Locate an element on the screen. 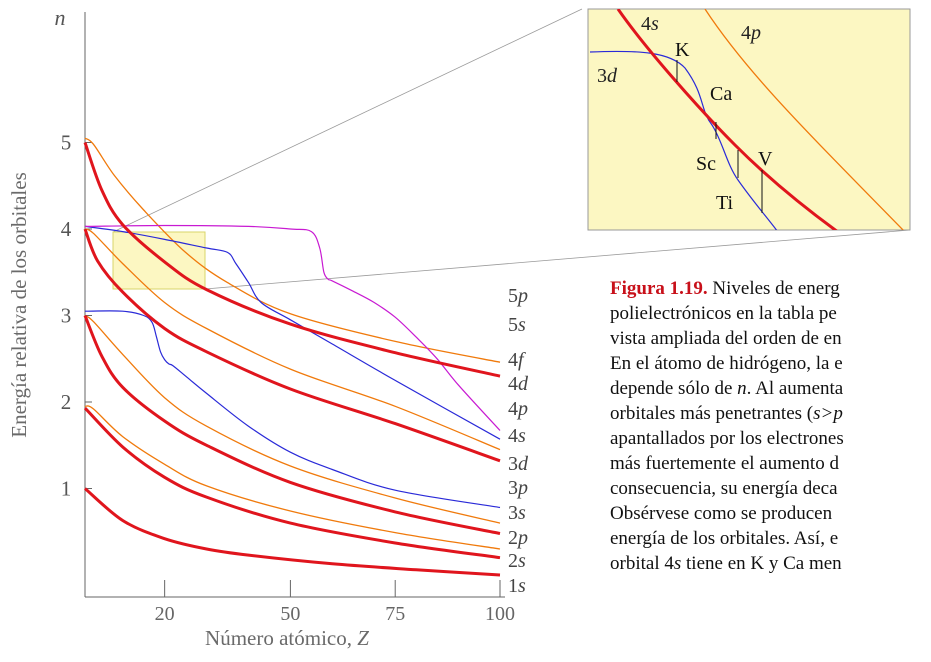  inset-zoom: 4s 4p 3d K Ca Sc Ti V is located at coordinates (749, 119).